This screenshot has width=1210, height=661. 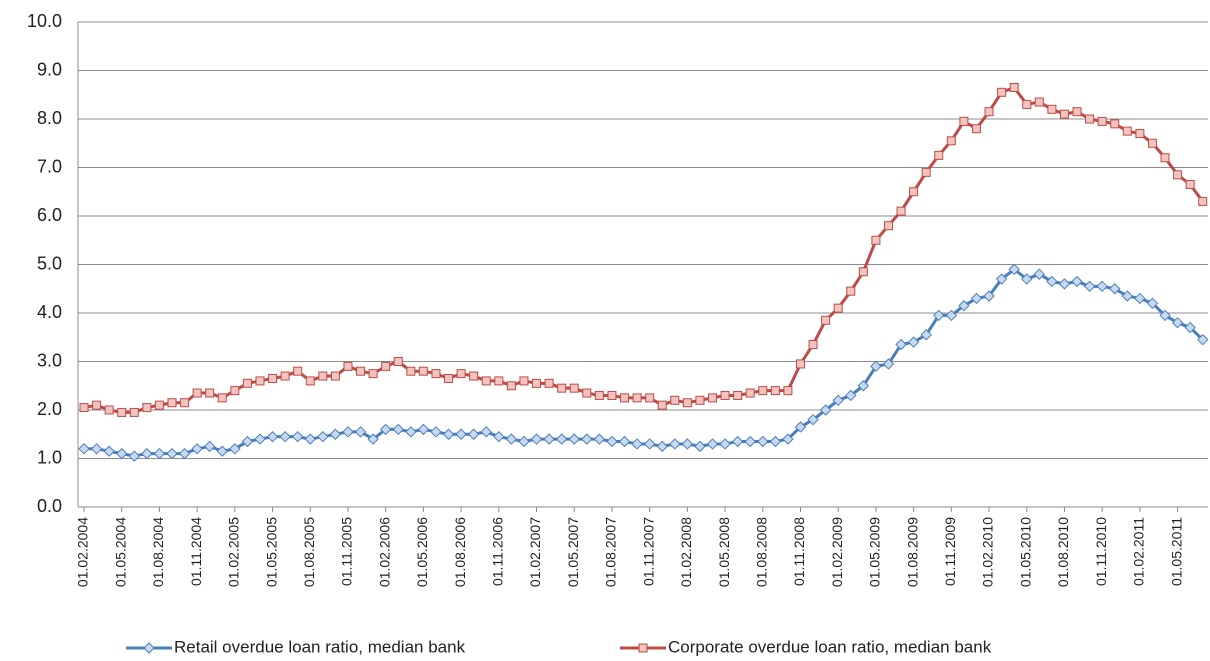 What do you see at coordinates (573, 552) in the screenshot?
I see `x-tick-label: 01.05.2007` at bounding box center [573, 552].